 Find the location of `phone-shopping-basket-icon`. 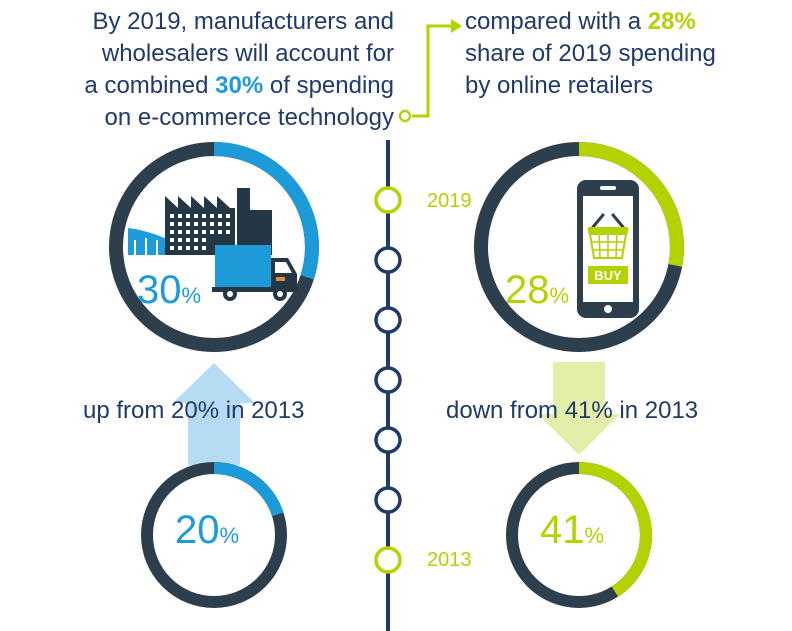

phone-shopping-basket-icon is located at coordinates (608, 249).